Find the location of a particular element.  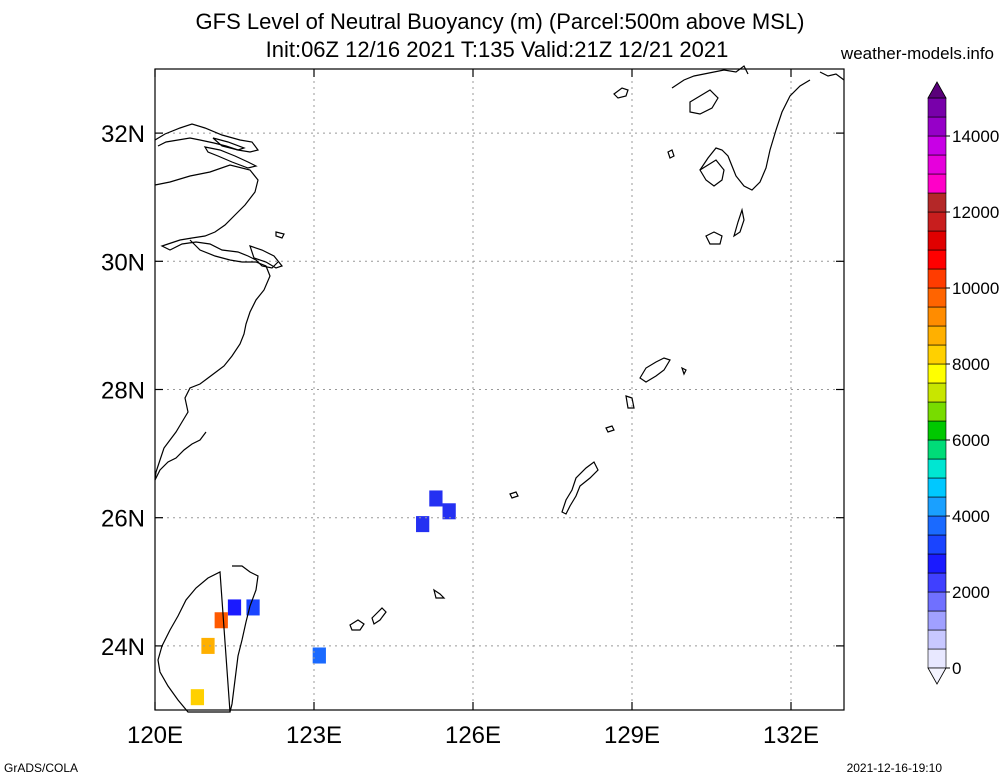

colorbar-label: 12000 is located at coordinates (975, 212).